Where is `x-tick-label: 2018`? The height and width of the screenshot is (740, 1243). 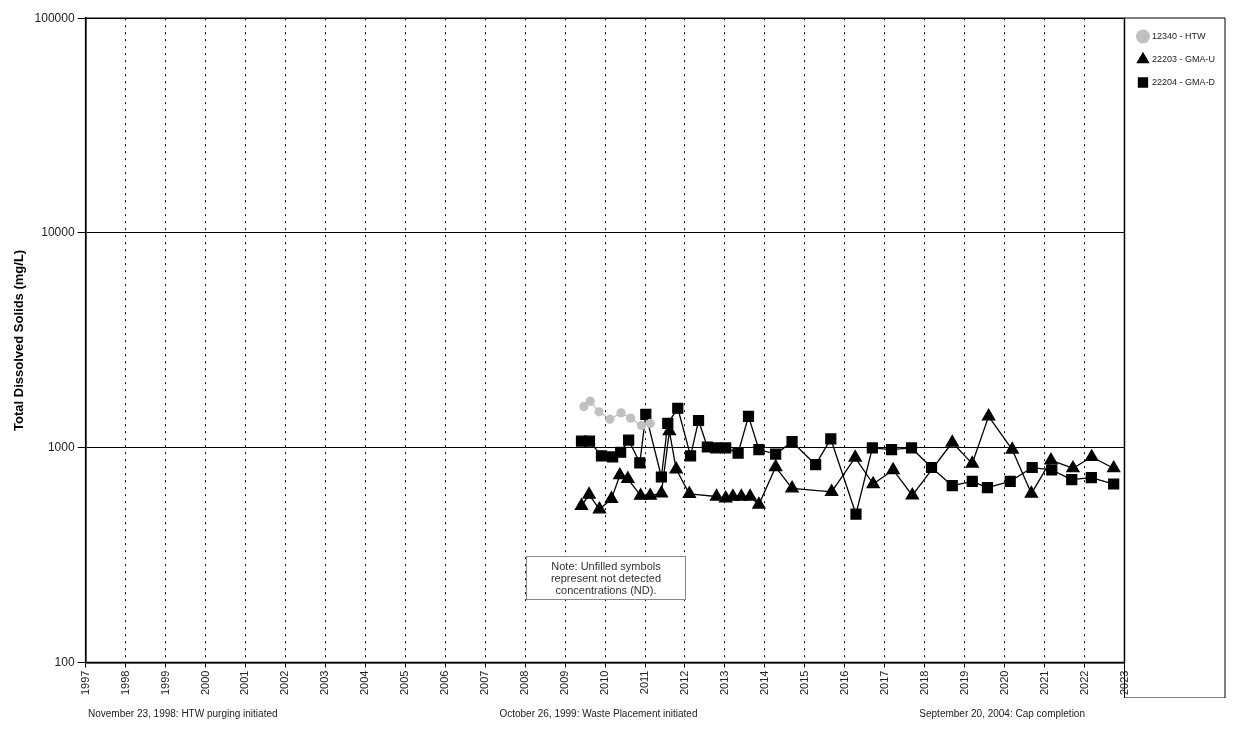 x-tick-label: 2018 is located at coordinates (923, 683).